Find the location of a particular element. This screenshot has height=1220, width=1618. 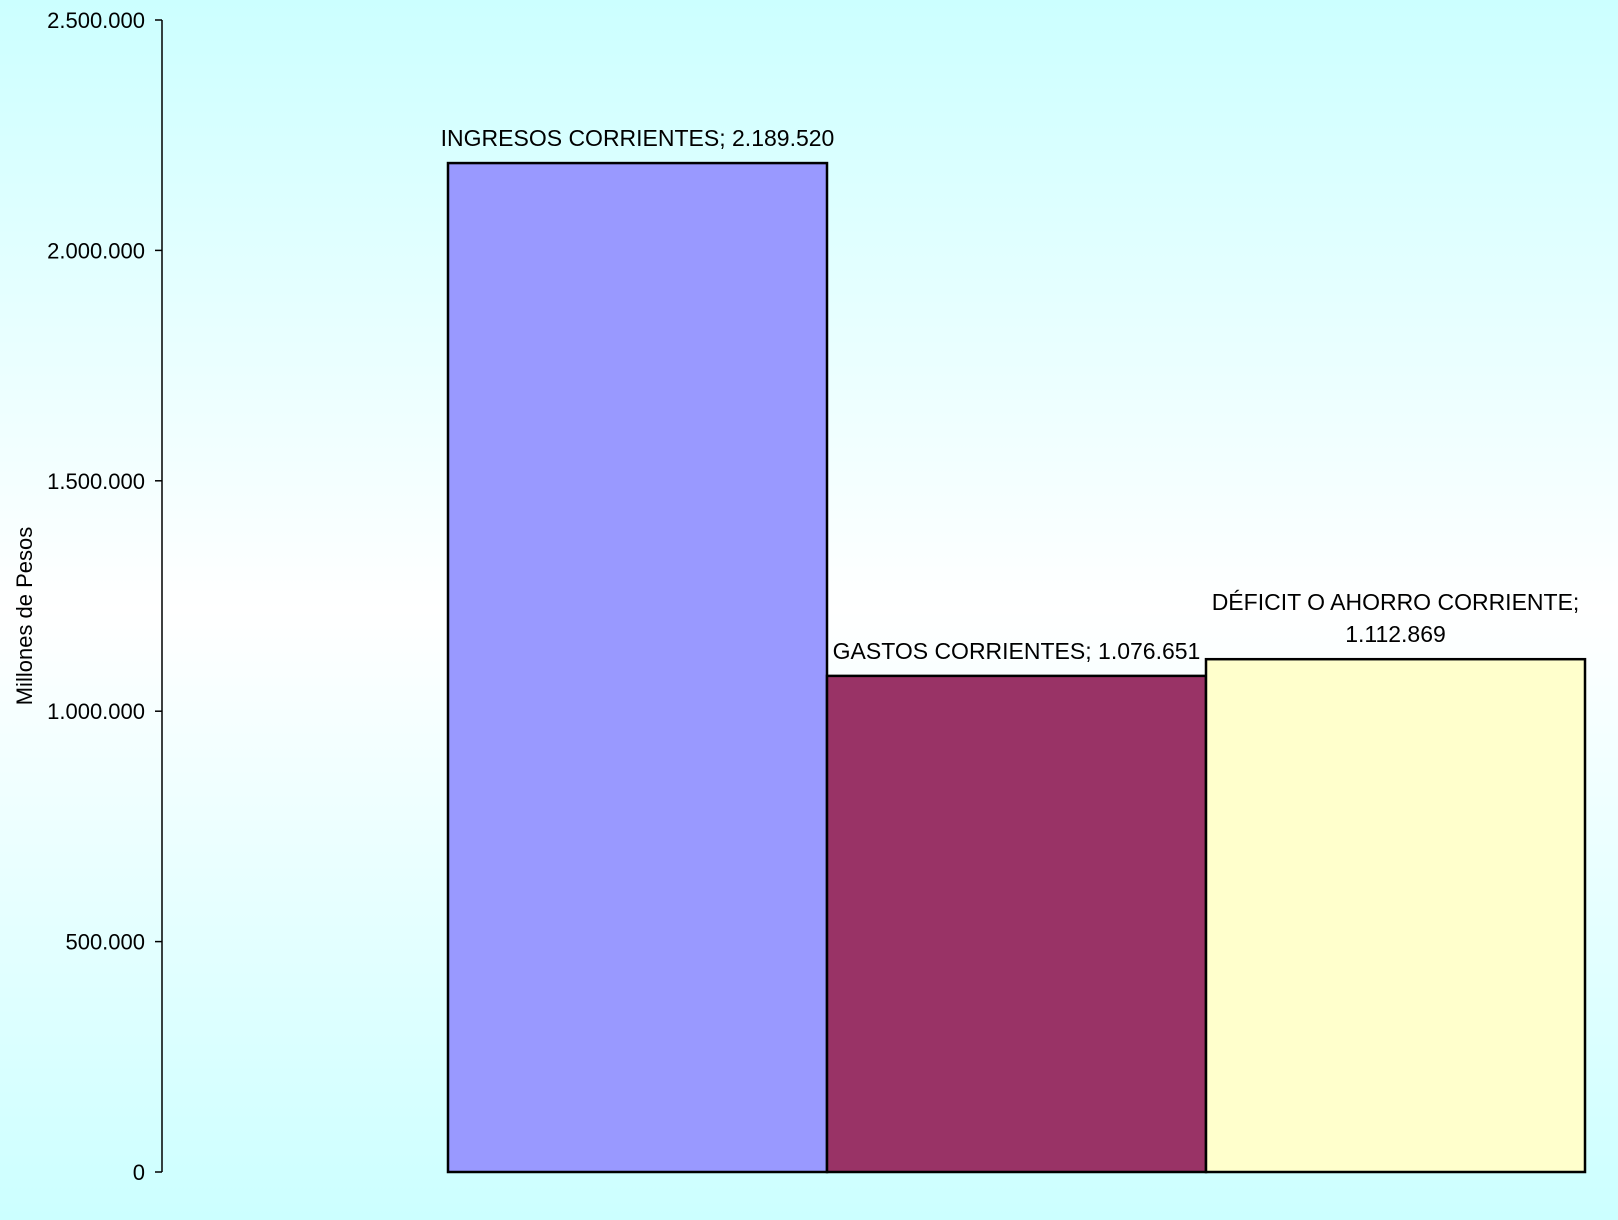

y-axis-title: Millones de Pesos is located at coordinates (24, 616).